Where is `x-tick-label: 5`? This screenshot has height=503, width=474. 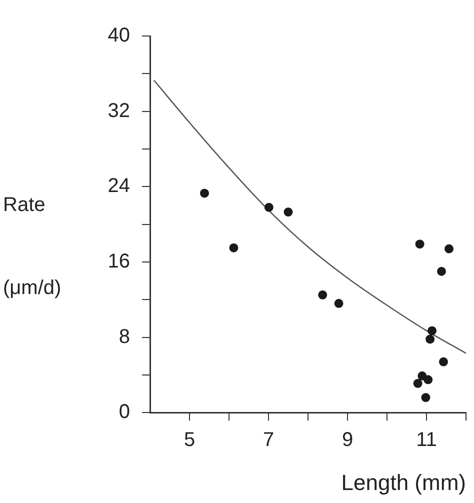
x-tick-label: 5 is located at coordinates (190, 440).